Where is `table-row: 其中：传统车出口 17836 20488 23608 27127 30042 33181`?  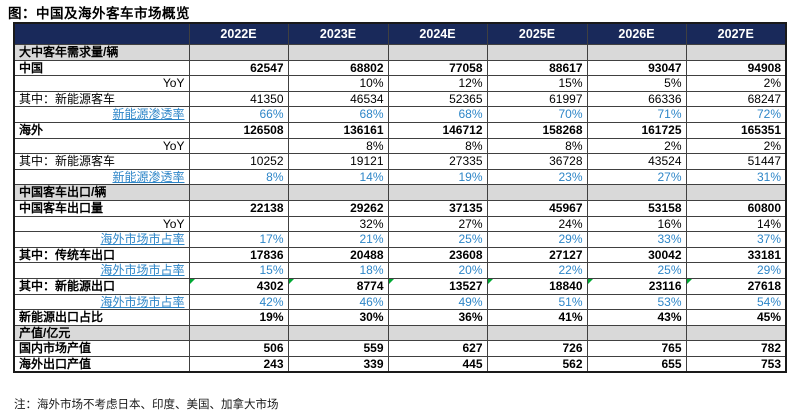 table-row: 其中：传统车出口 17836 20488 23608 27127 30042 33181 is located at coordinates (400, 255).